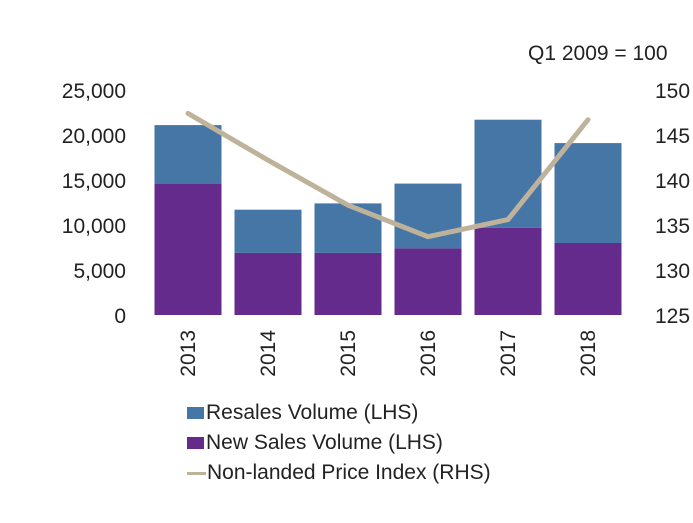 This screenshot has height=523, width=693. Describe the element at coordinates (99, 271) in the screenshot. I see `left-tick-label: 5,000` at that location.